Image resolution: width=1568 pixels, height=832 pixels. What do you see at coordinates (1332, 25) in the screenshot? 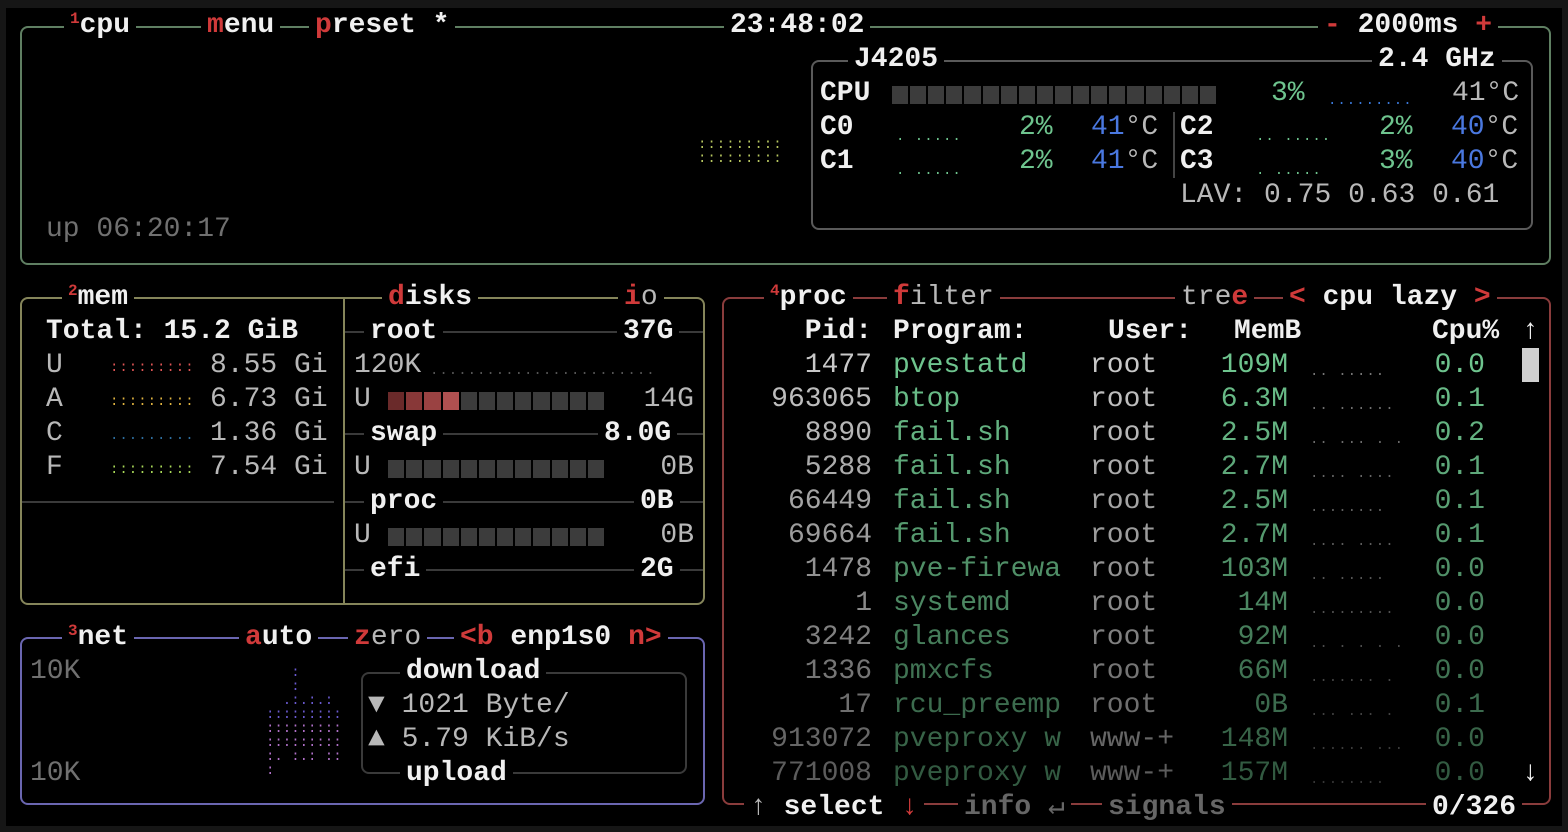
I see `interval-decrease-button: -` at bounding box center [1332, 25].